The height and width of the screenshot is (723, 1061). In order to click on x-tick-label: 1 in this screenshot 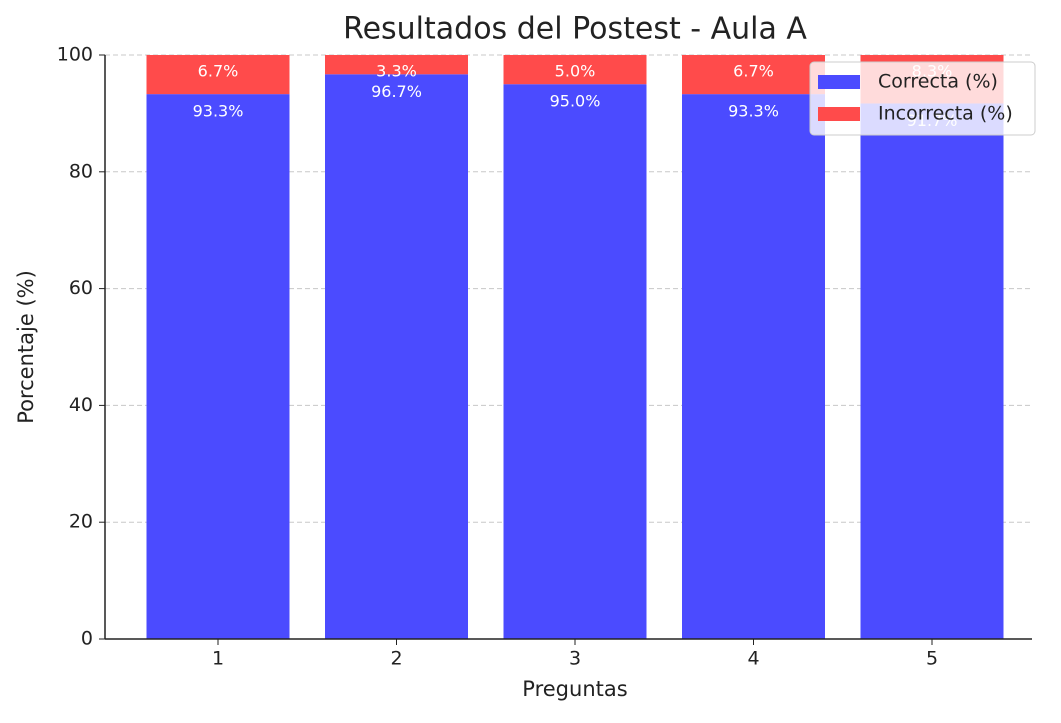, I will do `click(218, 659)`.